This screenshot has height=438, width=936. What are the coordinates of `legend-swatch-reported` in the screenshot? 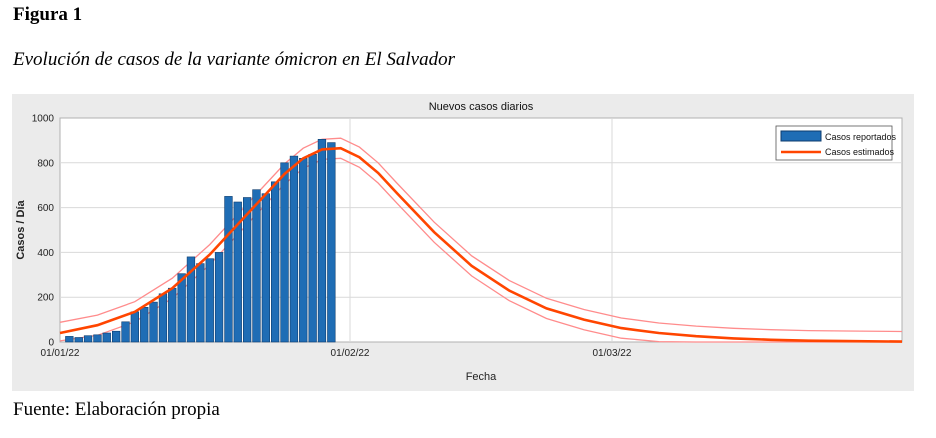 It's located at (801, 136).